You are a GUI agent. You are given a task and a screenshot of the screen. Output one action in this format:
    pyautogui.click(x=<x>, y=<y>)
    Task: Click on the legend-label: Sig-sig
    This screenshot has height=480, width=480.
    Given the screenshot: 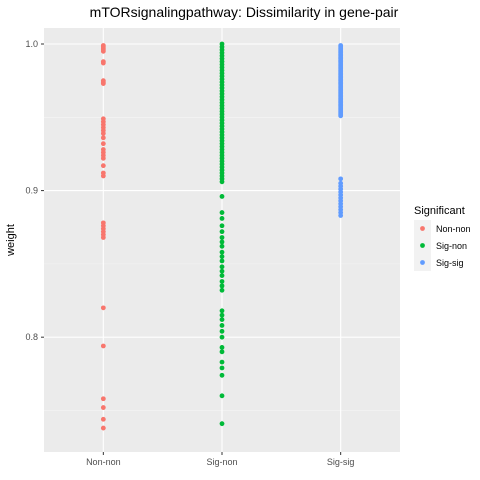 What is the action you would take?
    pyautogui.click(x=450, y=263)
    